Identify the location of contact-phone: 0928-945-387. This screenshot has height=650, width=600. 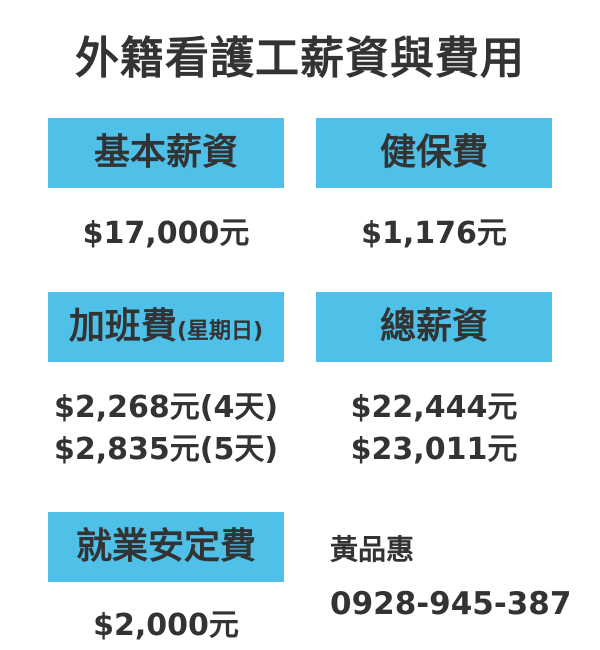
(451, 604).